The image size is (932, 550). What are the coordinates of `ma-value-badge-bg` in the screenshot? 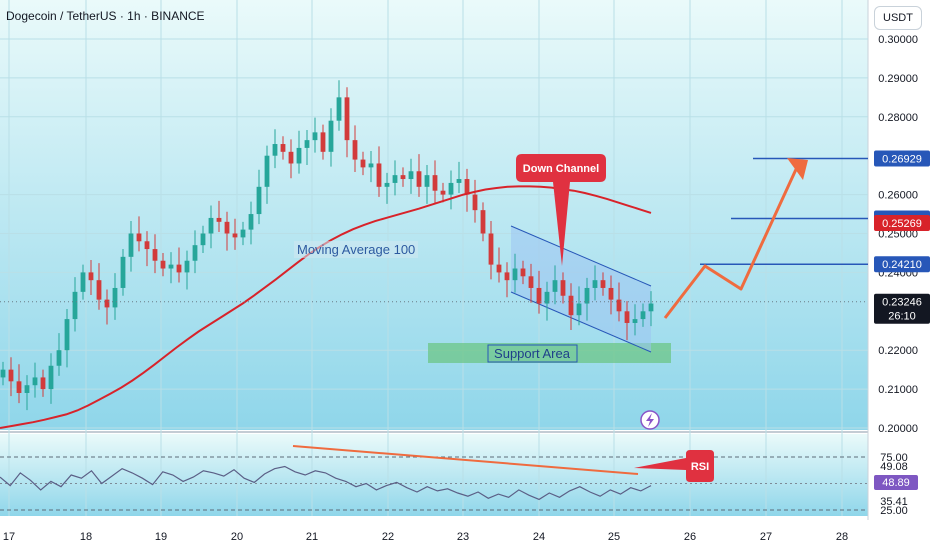 It's located at (902, 223).